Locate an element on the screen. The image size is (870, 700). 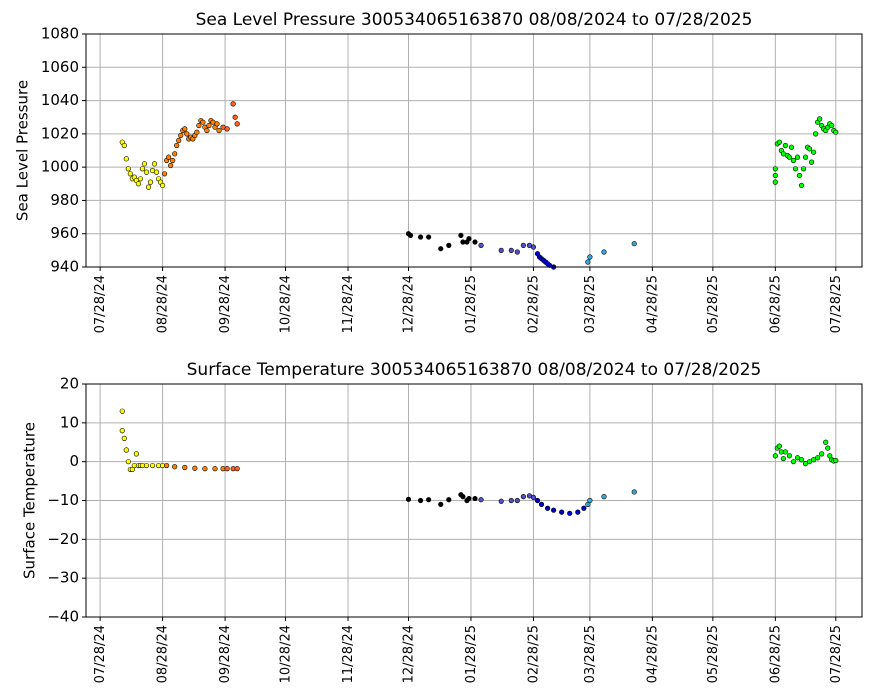
y-ticks: −40 −30 −20 −10 0 10 20 is located at coordinates (66, 500).